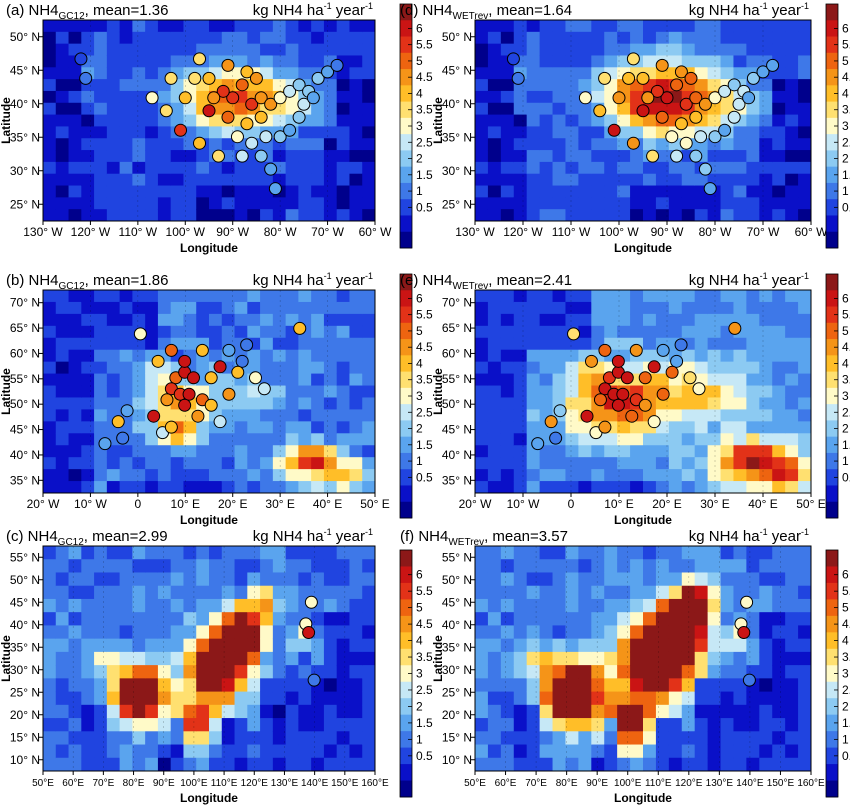  What do you see at coordinates (845, 93) in the screenshot?
I see `colorbar-tick-label: 4` at bounding box center [845, 93].